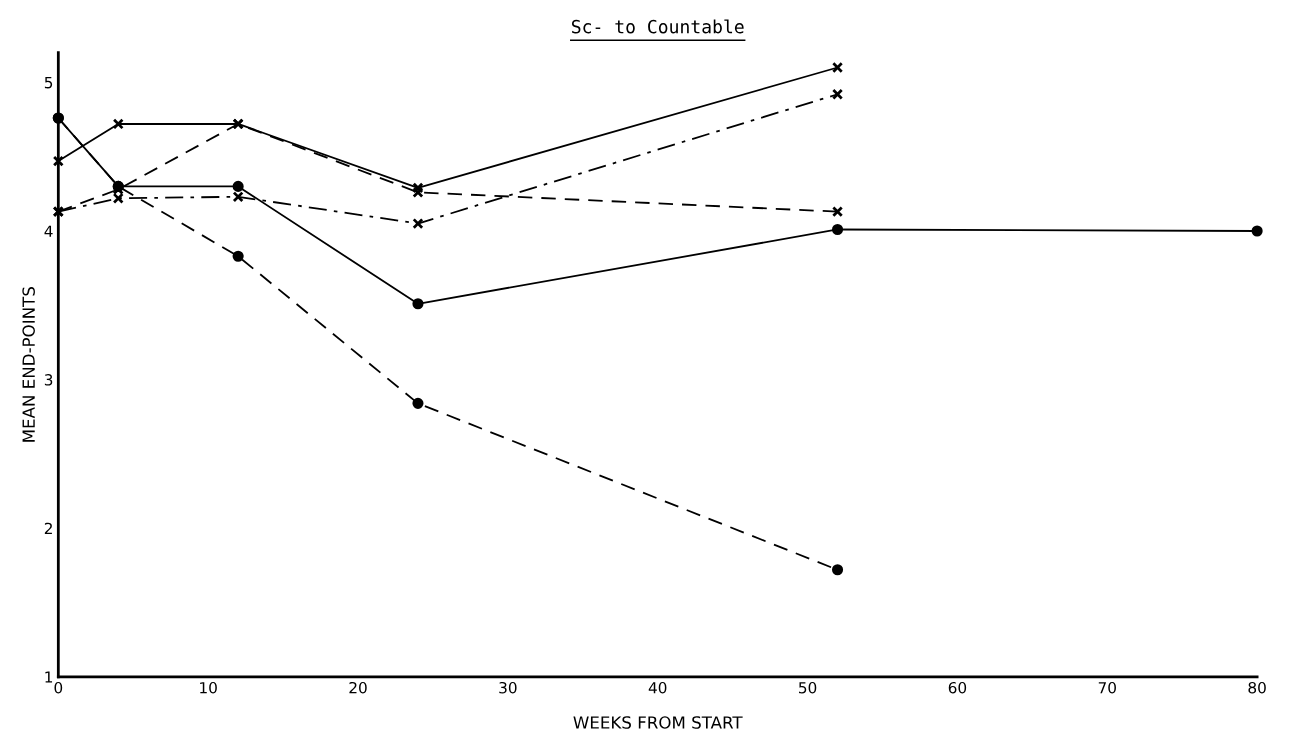 The width and height of the screenshot is (1296, 752). I want to click on chart-title: Sc- to Countable, so click(657, 26).